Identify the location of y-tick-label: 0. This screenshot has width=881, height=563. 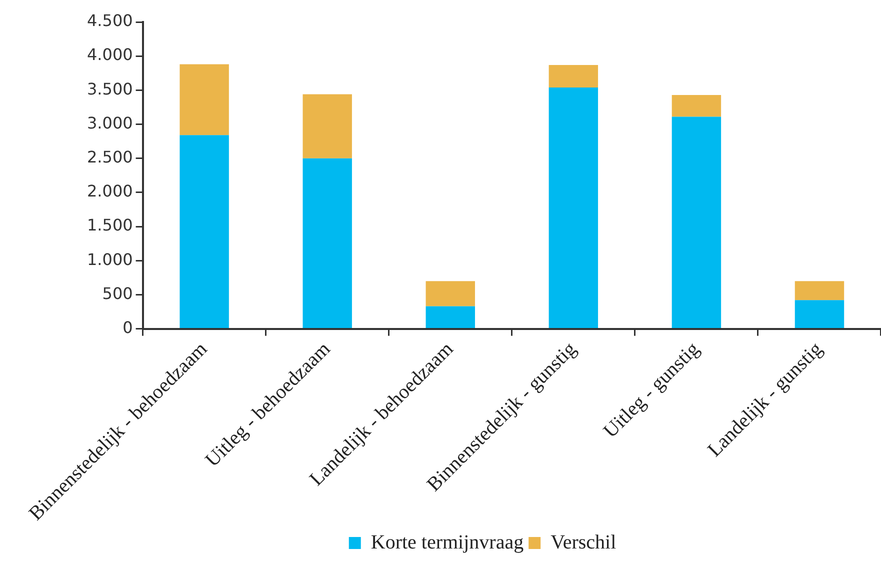
(127, 327).